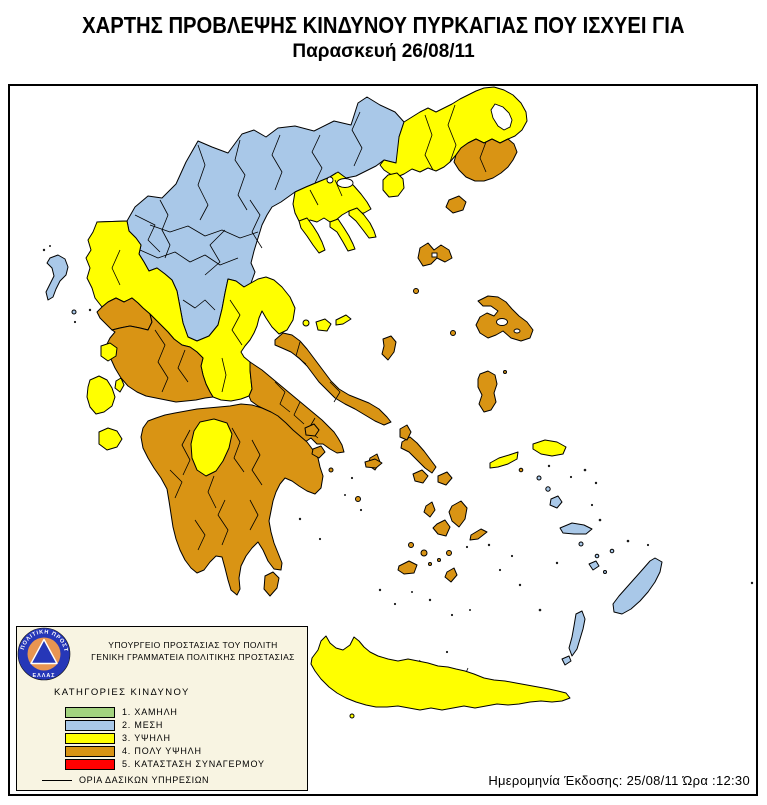 This screenshot has width=767, height=805. What do you see at coordinates (90, 751) in the screenshot?
I see `legend-swatch-cat4` at bounding box center [90, 751].